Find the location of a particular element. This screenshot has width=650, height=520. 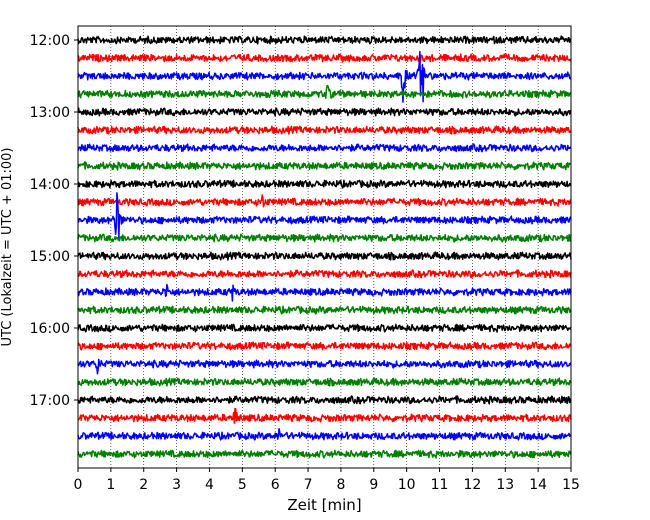

x-axis-label: Zeit [min] is located at coordinates (324, 505).